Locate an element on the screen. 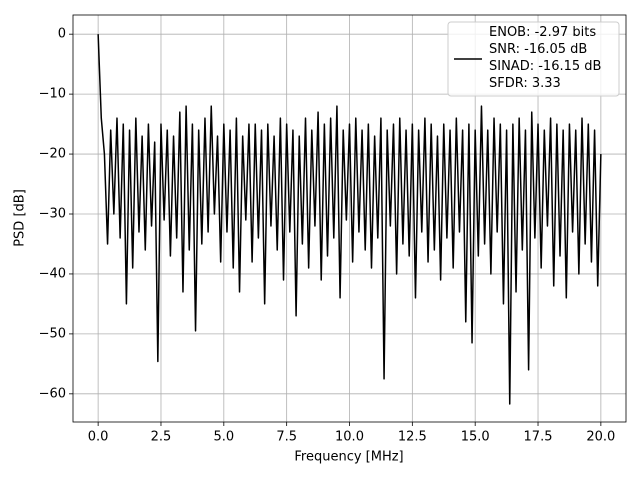 This screenshot has height=480, width=640. legend-box is located at coordinates (533, 59).